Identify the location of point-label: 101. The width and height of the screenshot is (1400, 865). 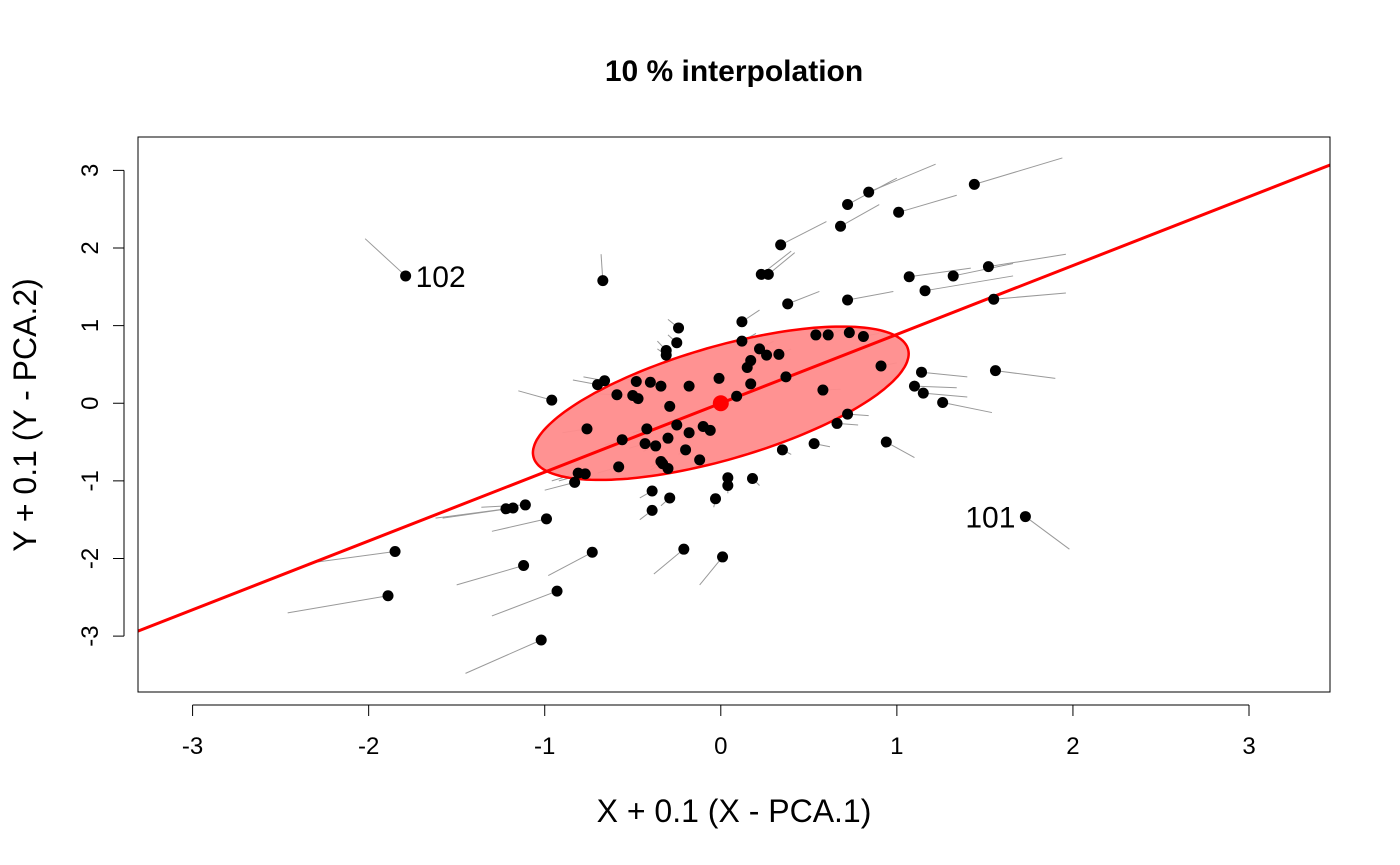
(990, 518).